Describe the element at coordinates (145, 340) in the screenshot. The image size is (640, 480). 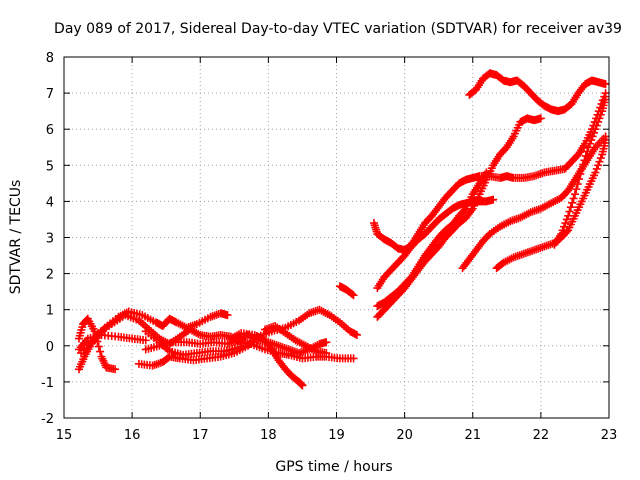
I see `data-point-t2` at that location.